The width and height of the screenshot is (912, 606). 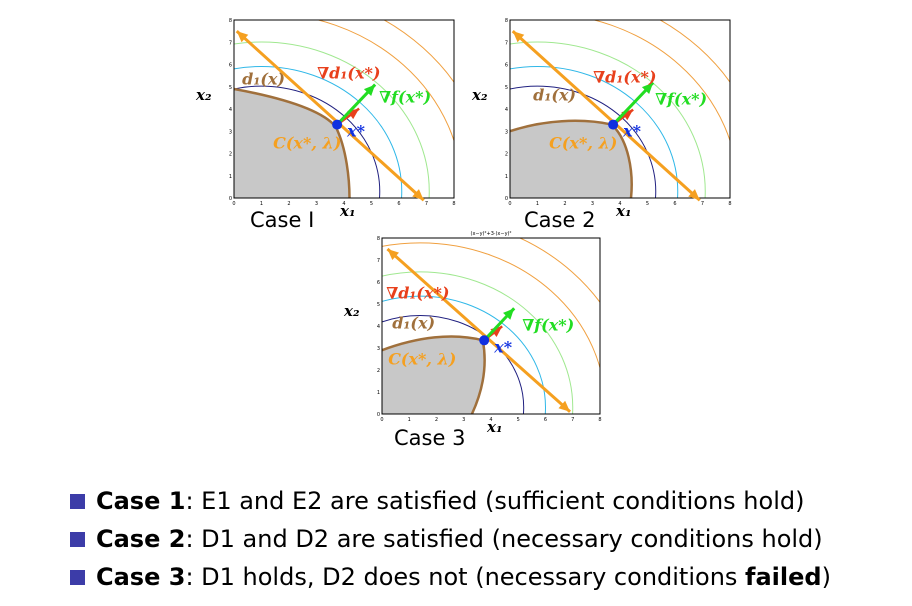 I want to click on bullet-case-emphasis: failed, so click(x=783, y=577).